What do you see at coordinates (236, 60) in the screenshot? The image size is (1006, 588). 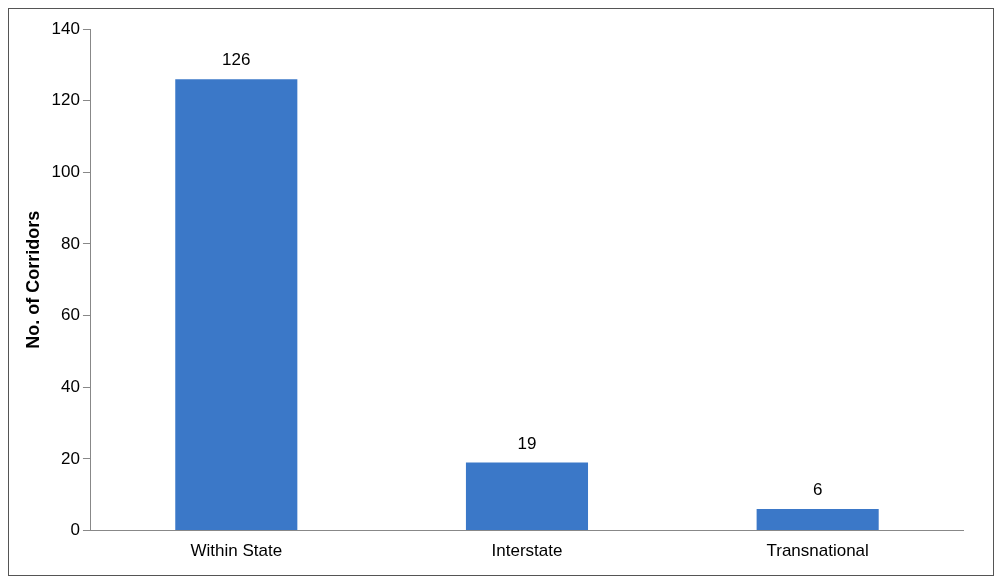 I see `data-label: 126` at bounding box center [236, 60].